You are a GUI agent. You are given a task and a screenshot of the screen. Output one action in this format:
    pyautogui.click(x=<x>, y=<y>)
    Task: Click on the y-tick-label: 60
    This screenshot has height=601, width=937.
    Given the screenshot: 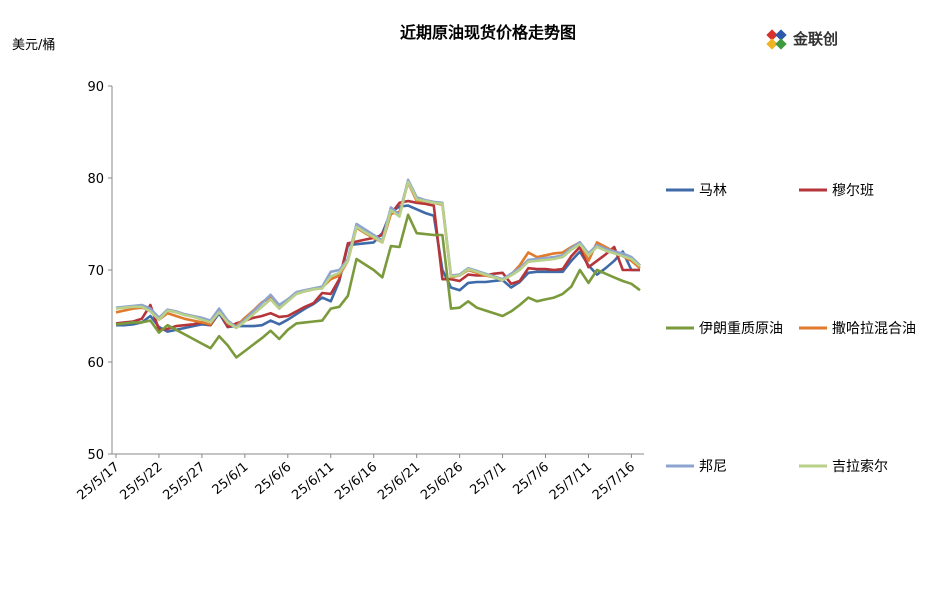 What is the action you would take?
    pyautogui.click(x=95, y=363)
    